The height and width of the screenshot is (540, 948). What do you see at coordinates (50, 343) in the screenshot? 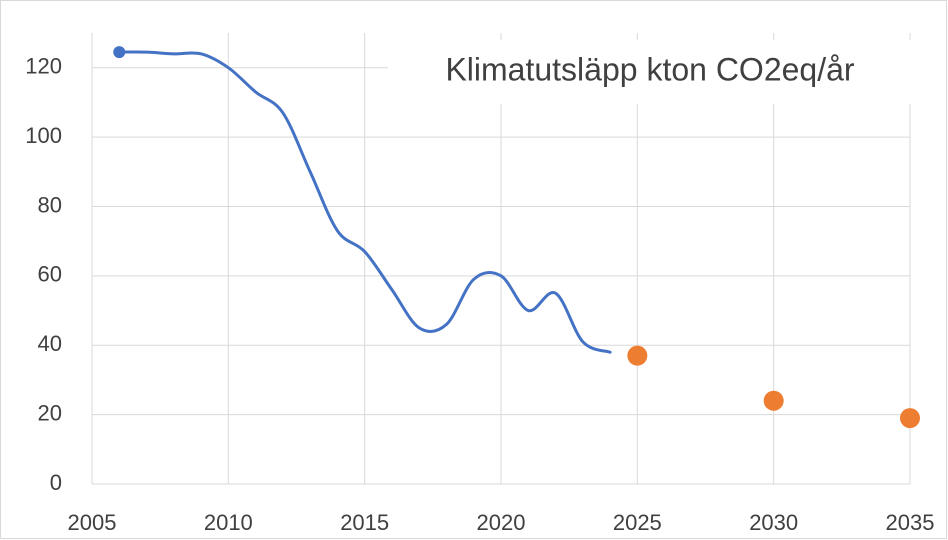
I see `y-tick-label: 40` at bounding box center [50, 343].